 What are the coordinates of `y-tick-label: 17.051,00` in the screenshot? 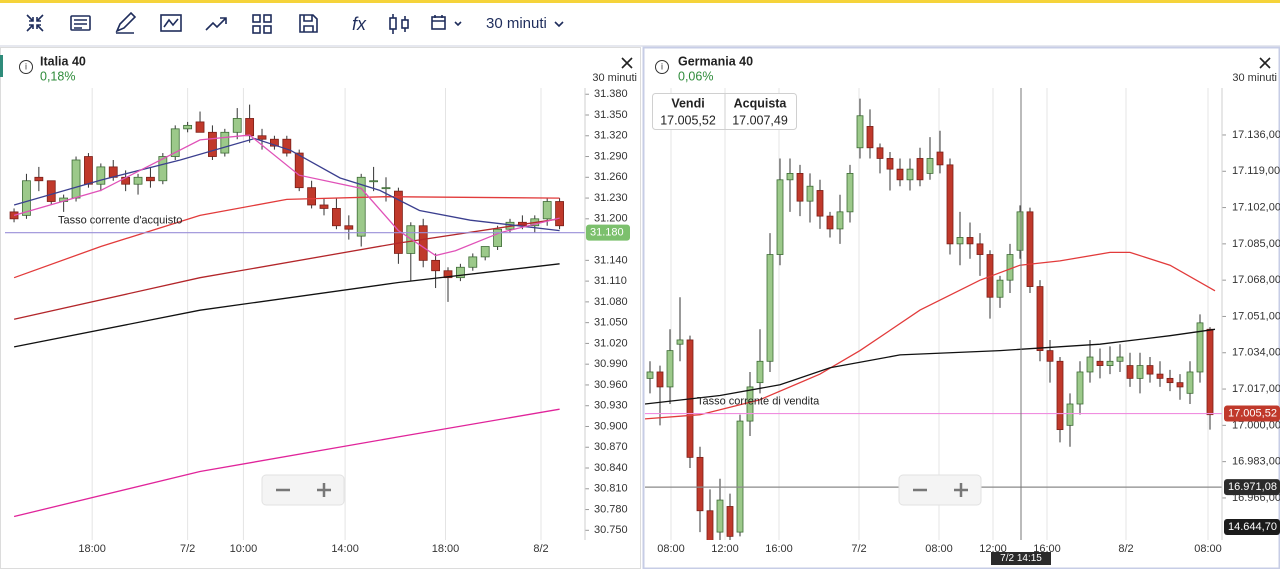 It's located at (1256, 316).